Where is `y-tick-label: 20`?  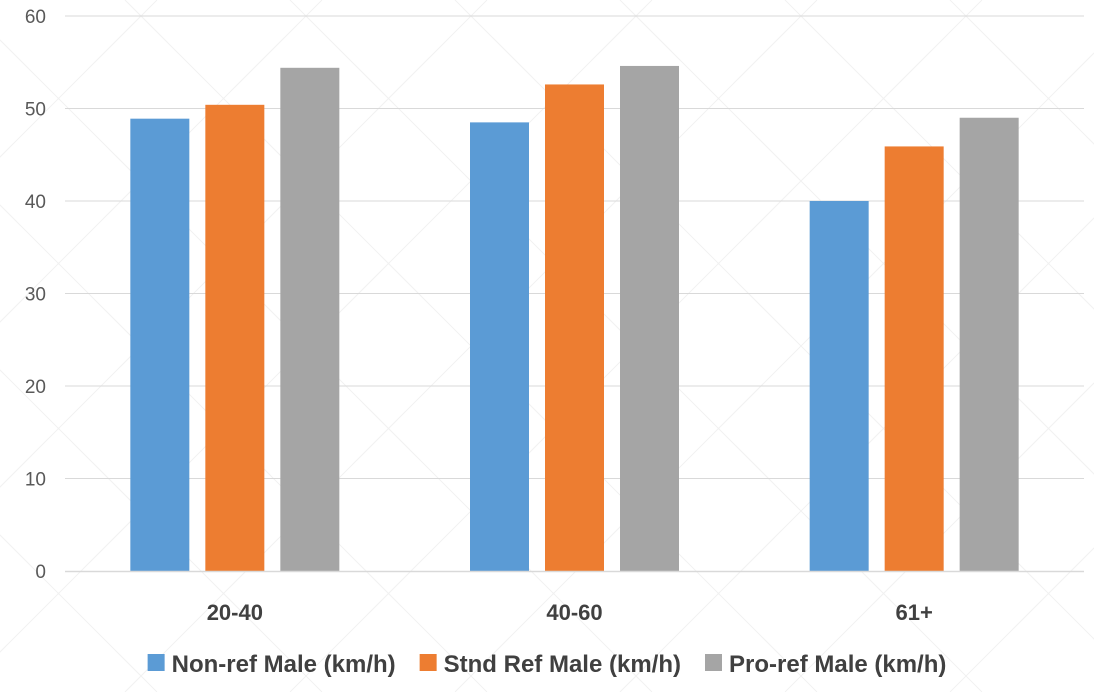 y-tick-label: 20 is located at coordinates (35, 387).